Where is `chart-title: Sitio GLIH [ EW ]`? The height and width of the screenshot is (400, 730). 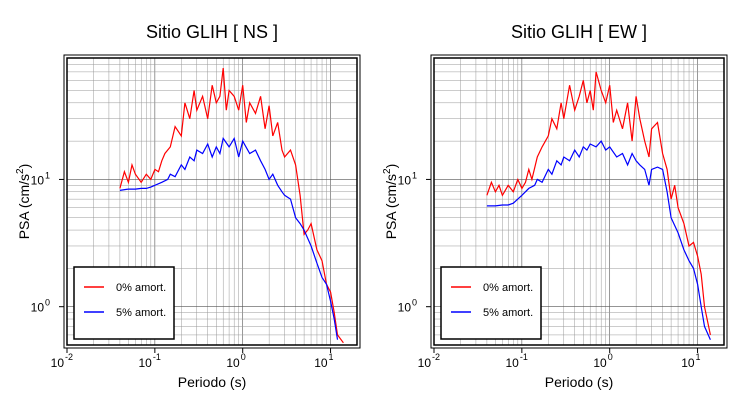
chart-title: Sitio GLIH [ EW ] is located at coordinates (579, 32).